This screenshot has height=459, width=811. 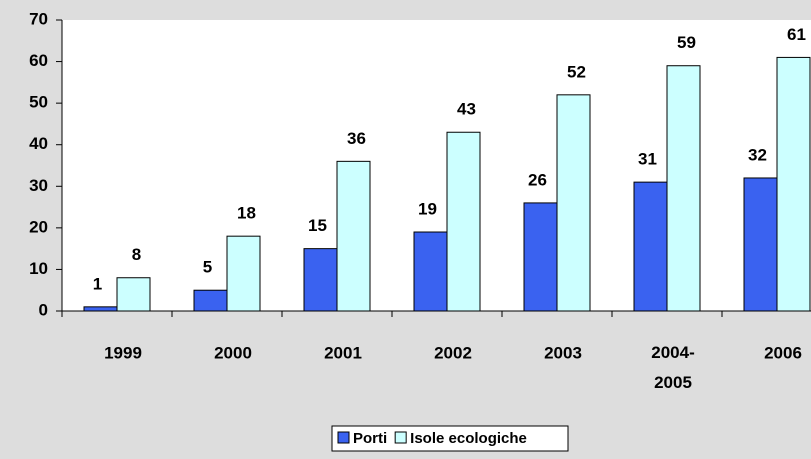 What do you see at coordinates (757, 154) in the screenshot?
I see `data-label: 32` at bounding box center [757, 154].